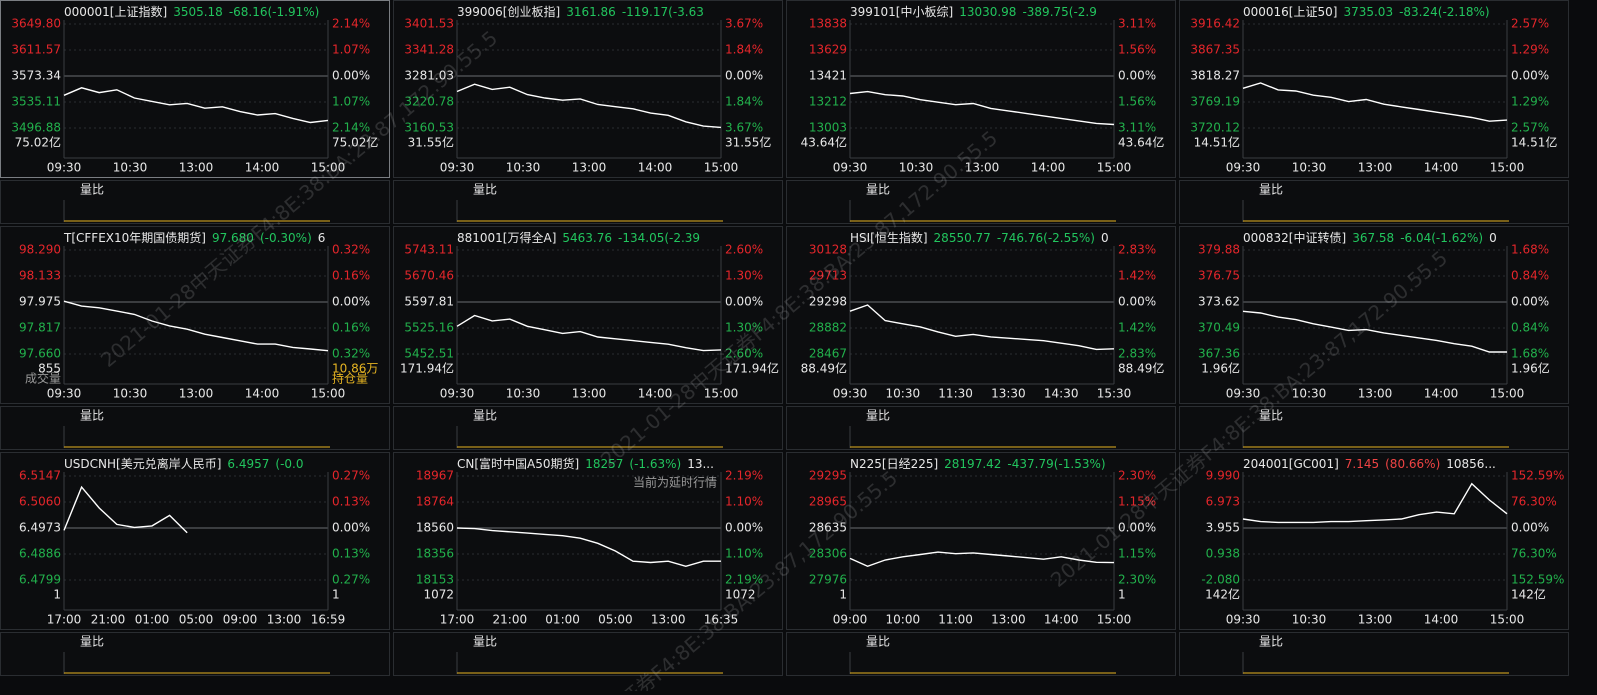 Image resolution: width=1597 pixels, height=695 pixels. Describe the element at coordinates (435, 476) in the screenshot. I see `y-label: 18967` at that location.